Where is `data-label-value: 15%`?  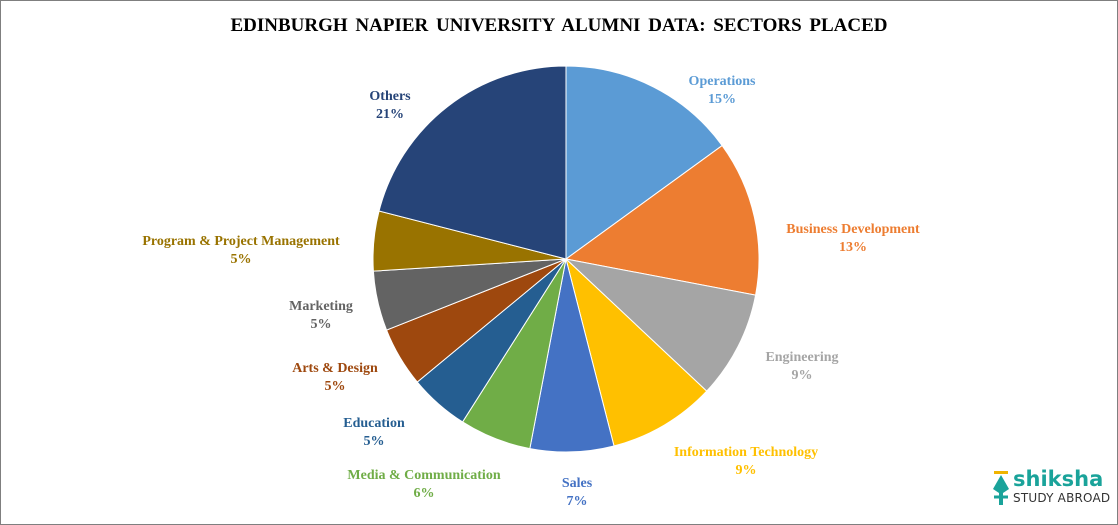
data-label-value: 15% is located at coordinates (721, 99).